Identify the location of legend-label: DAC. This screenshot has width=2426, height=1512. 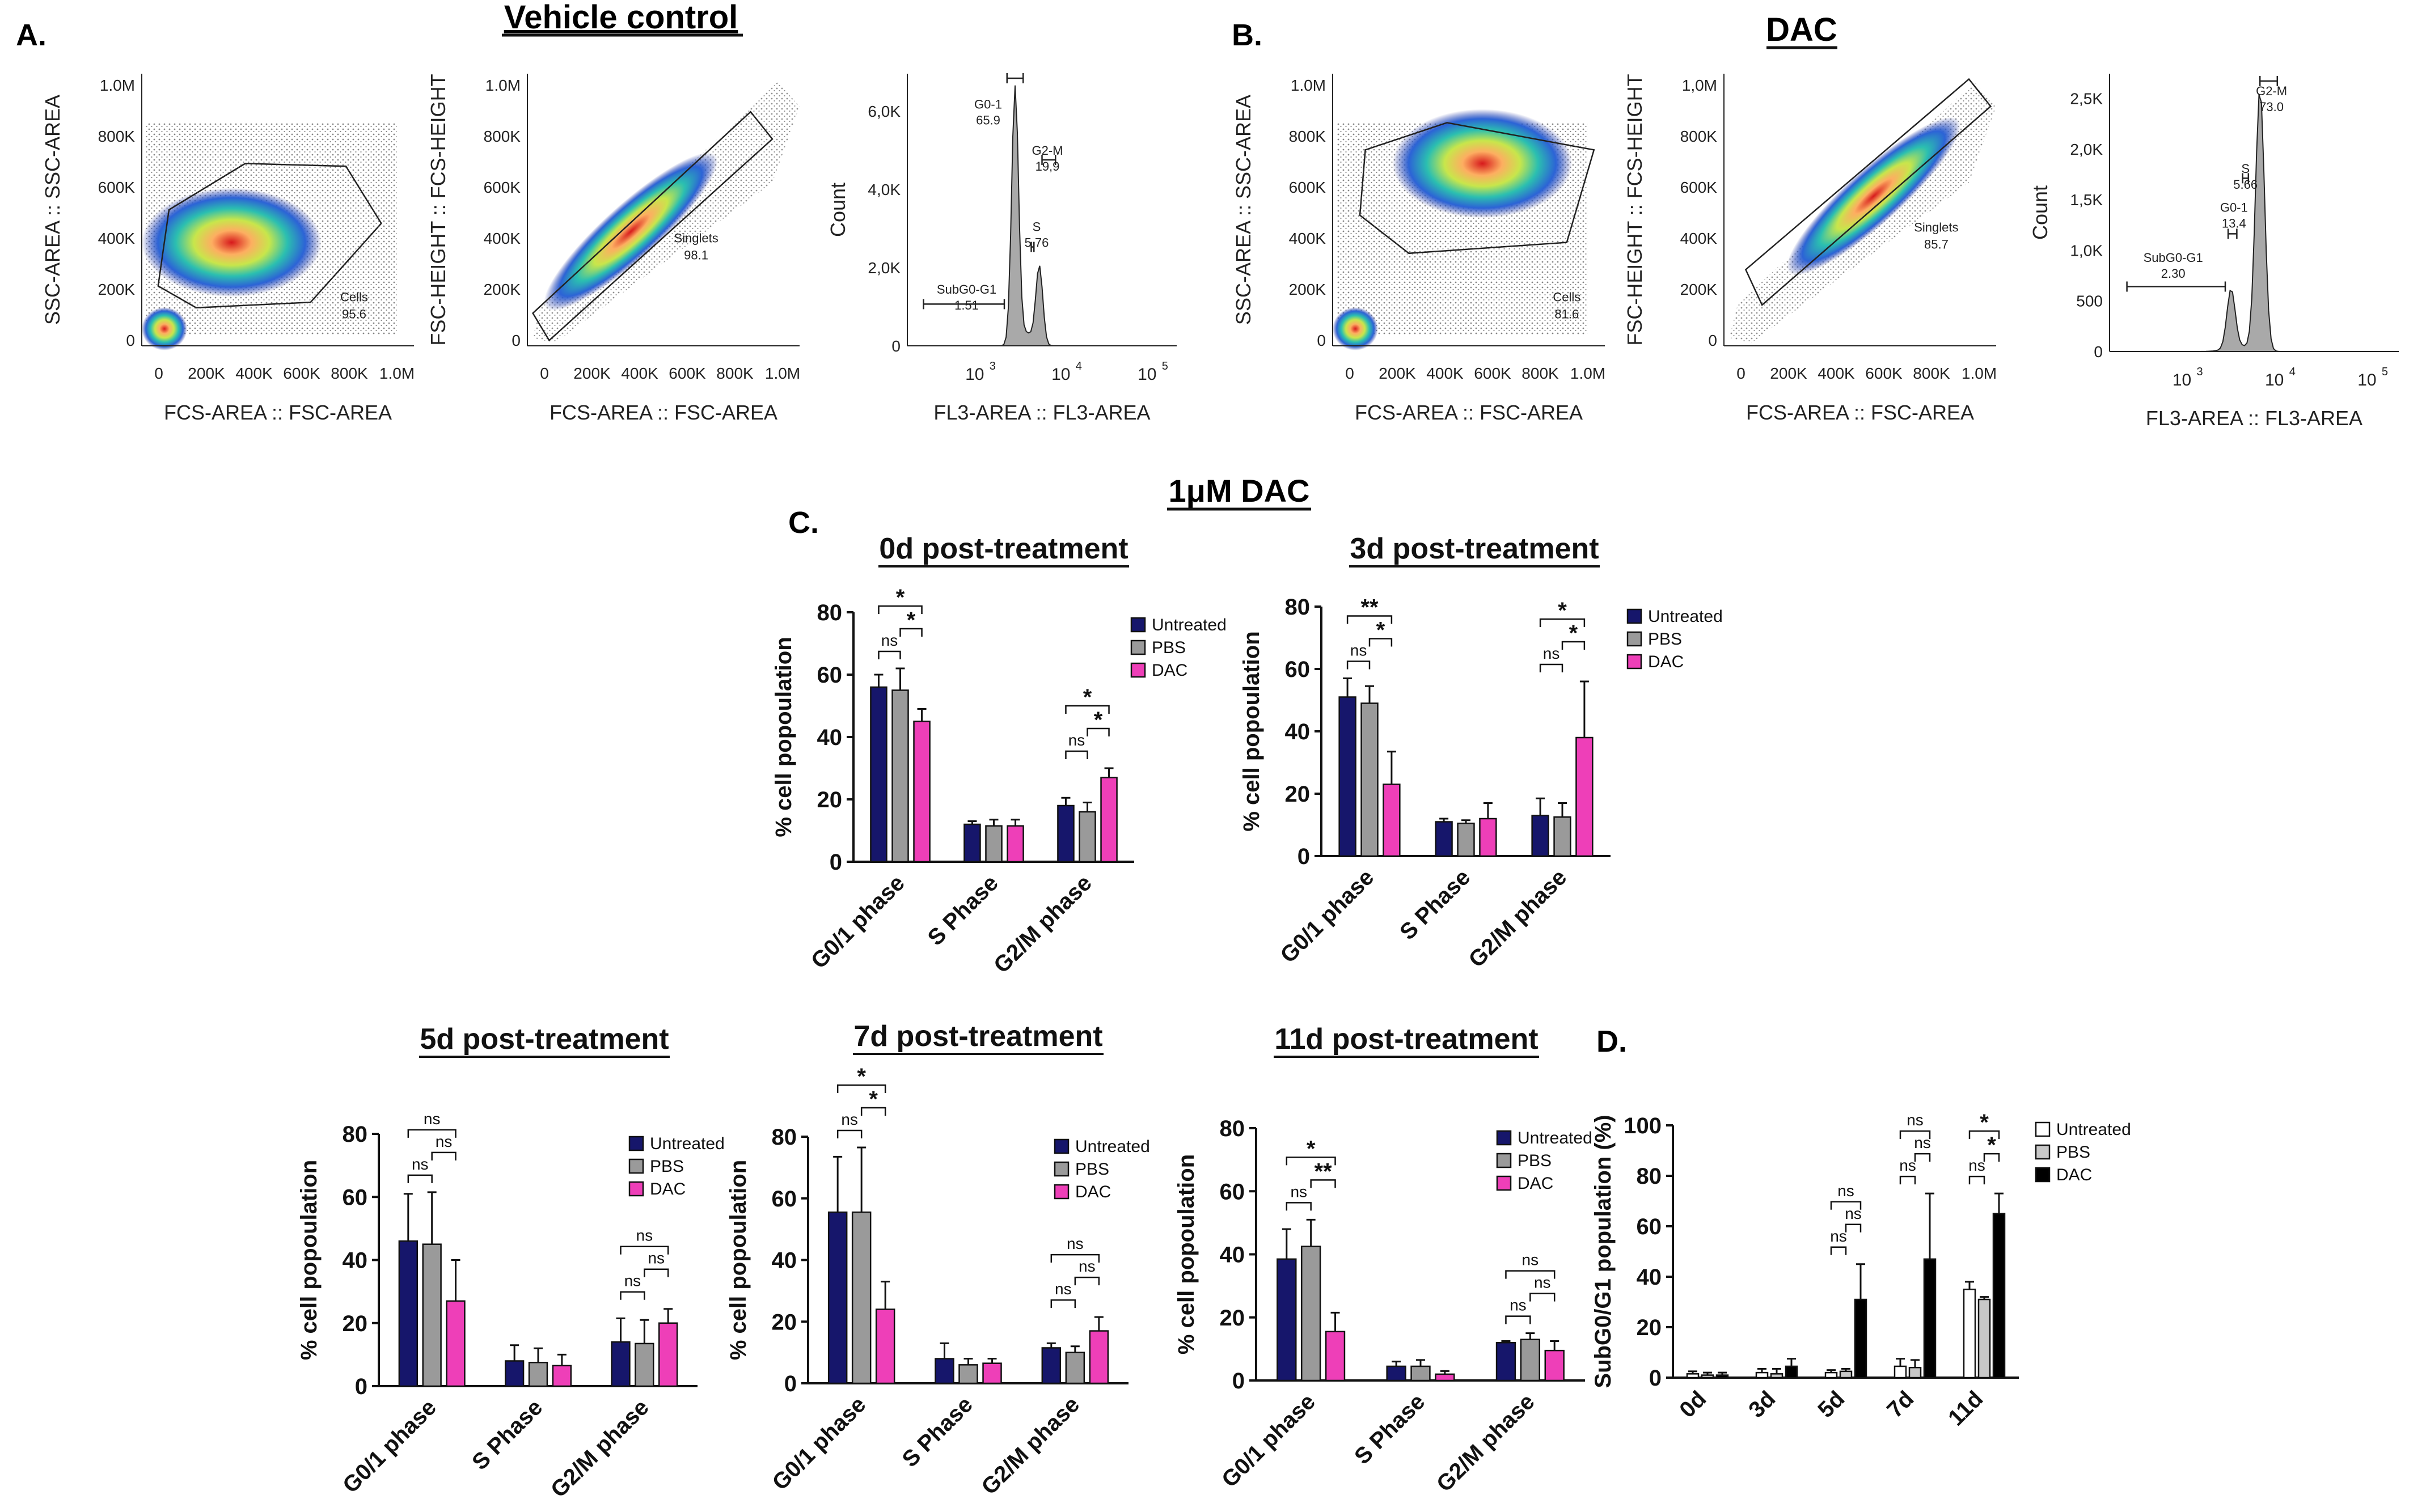
(1093, 1192).